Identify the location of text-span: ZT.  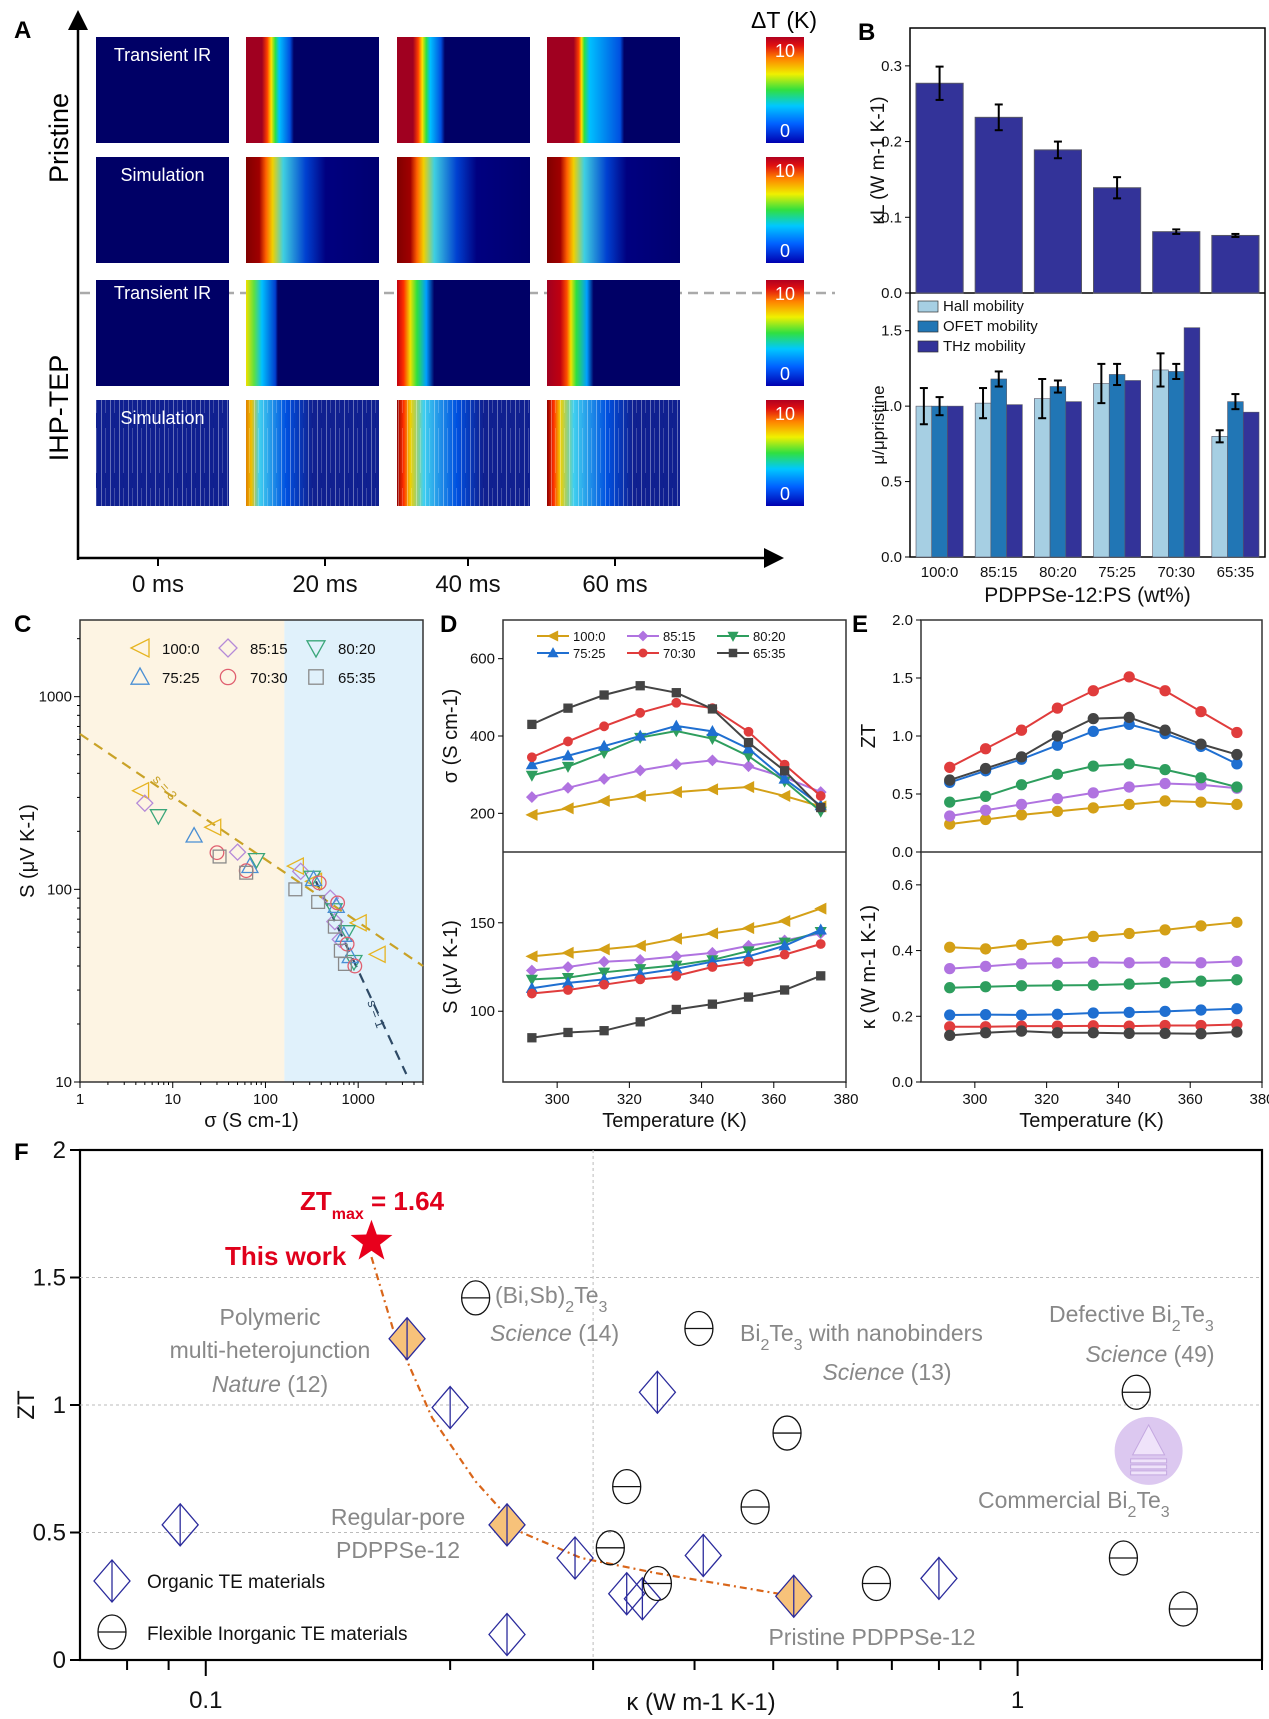
(316, 1201).